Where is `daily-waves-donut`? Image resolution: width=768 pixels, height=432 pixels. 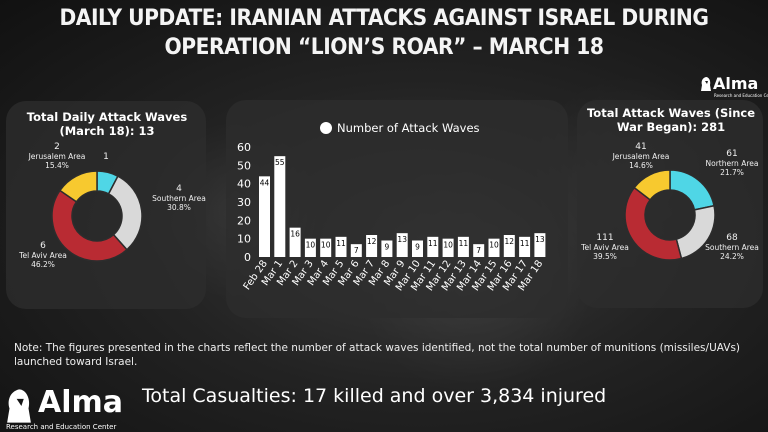 daily-waves-donut is located at coordinates (97, 216).